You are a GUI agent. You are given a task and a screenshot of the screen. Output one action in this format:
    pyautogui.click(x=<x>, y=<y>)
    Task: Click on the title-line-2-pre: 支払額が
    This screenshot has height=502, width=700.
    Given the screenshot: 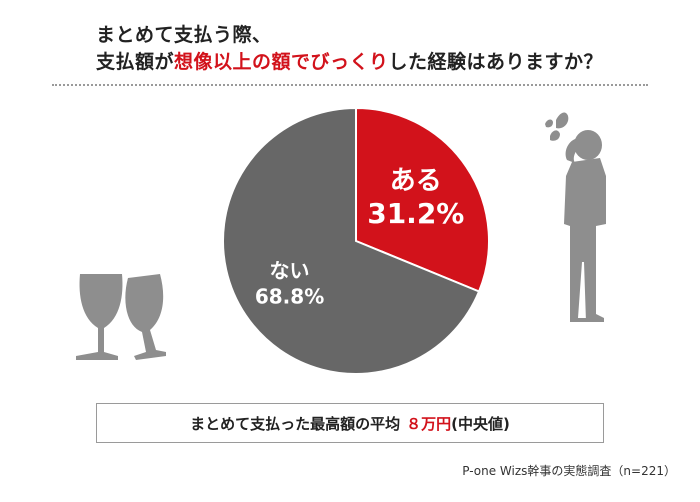 What is the action you would take?
    pyautogui.click(x=135, y=62)
    